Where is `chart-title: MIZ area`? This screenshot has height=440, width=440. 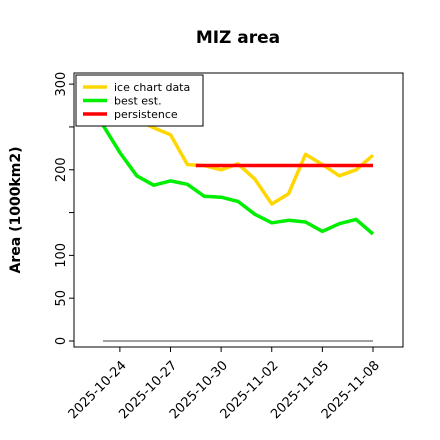 chart-title: MIZ area is located at coordinates (238, 38).